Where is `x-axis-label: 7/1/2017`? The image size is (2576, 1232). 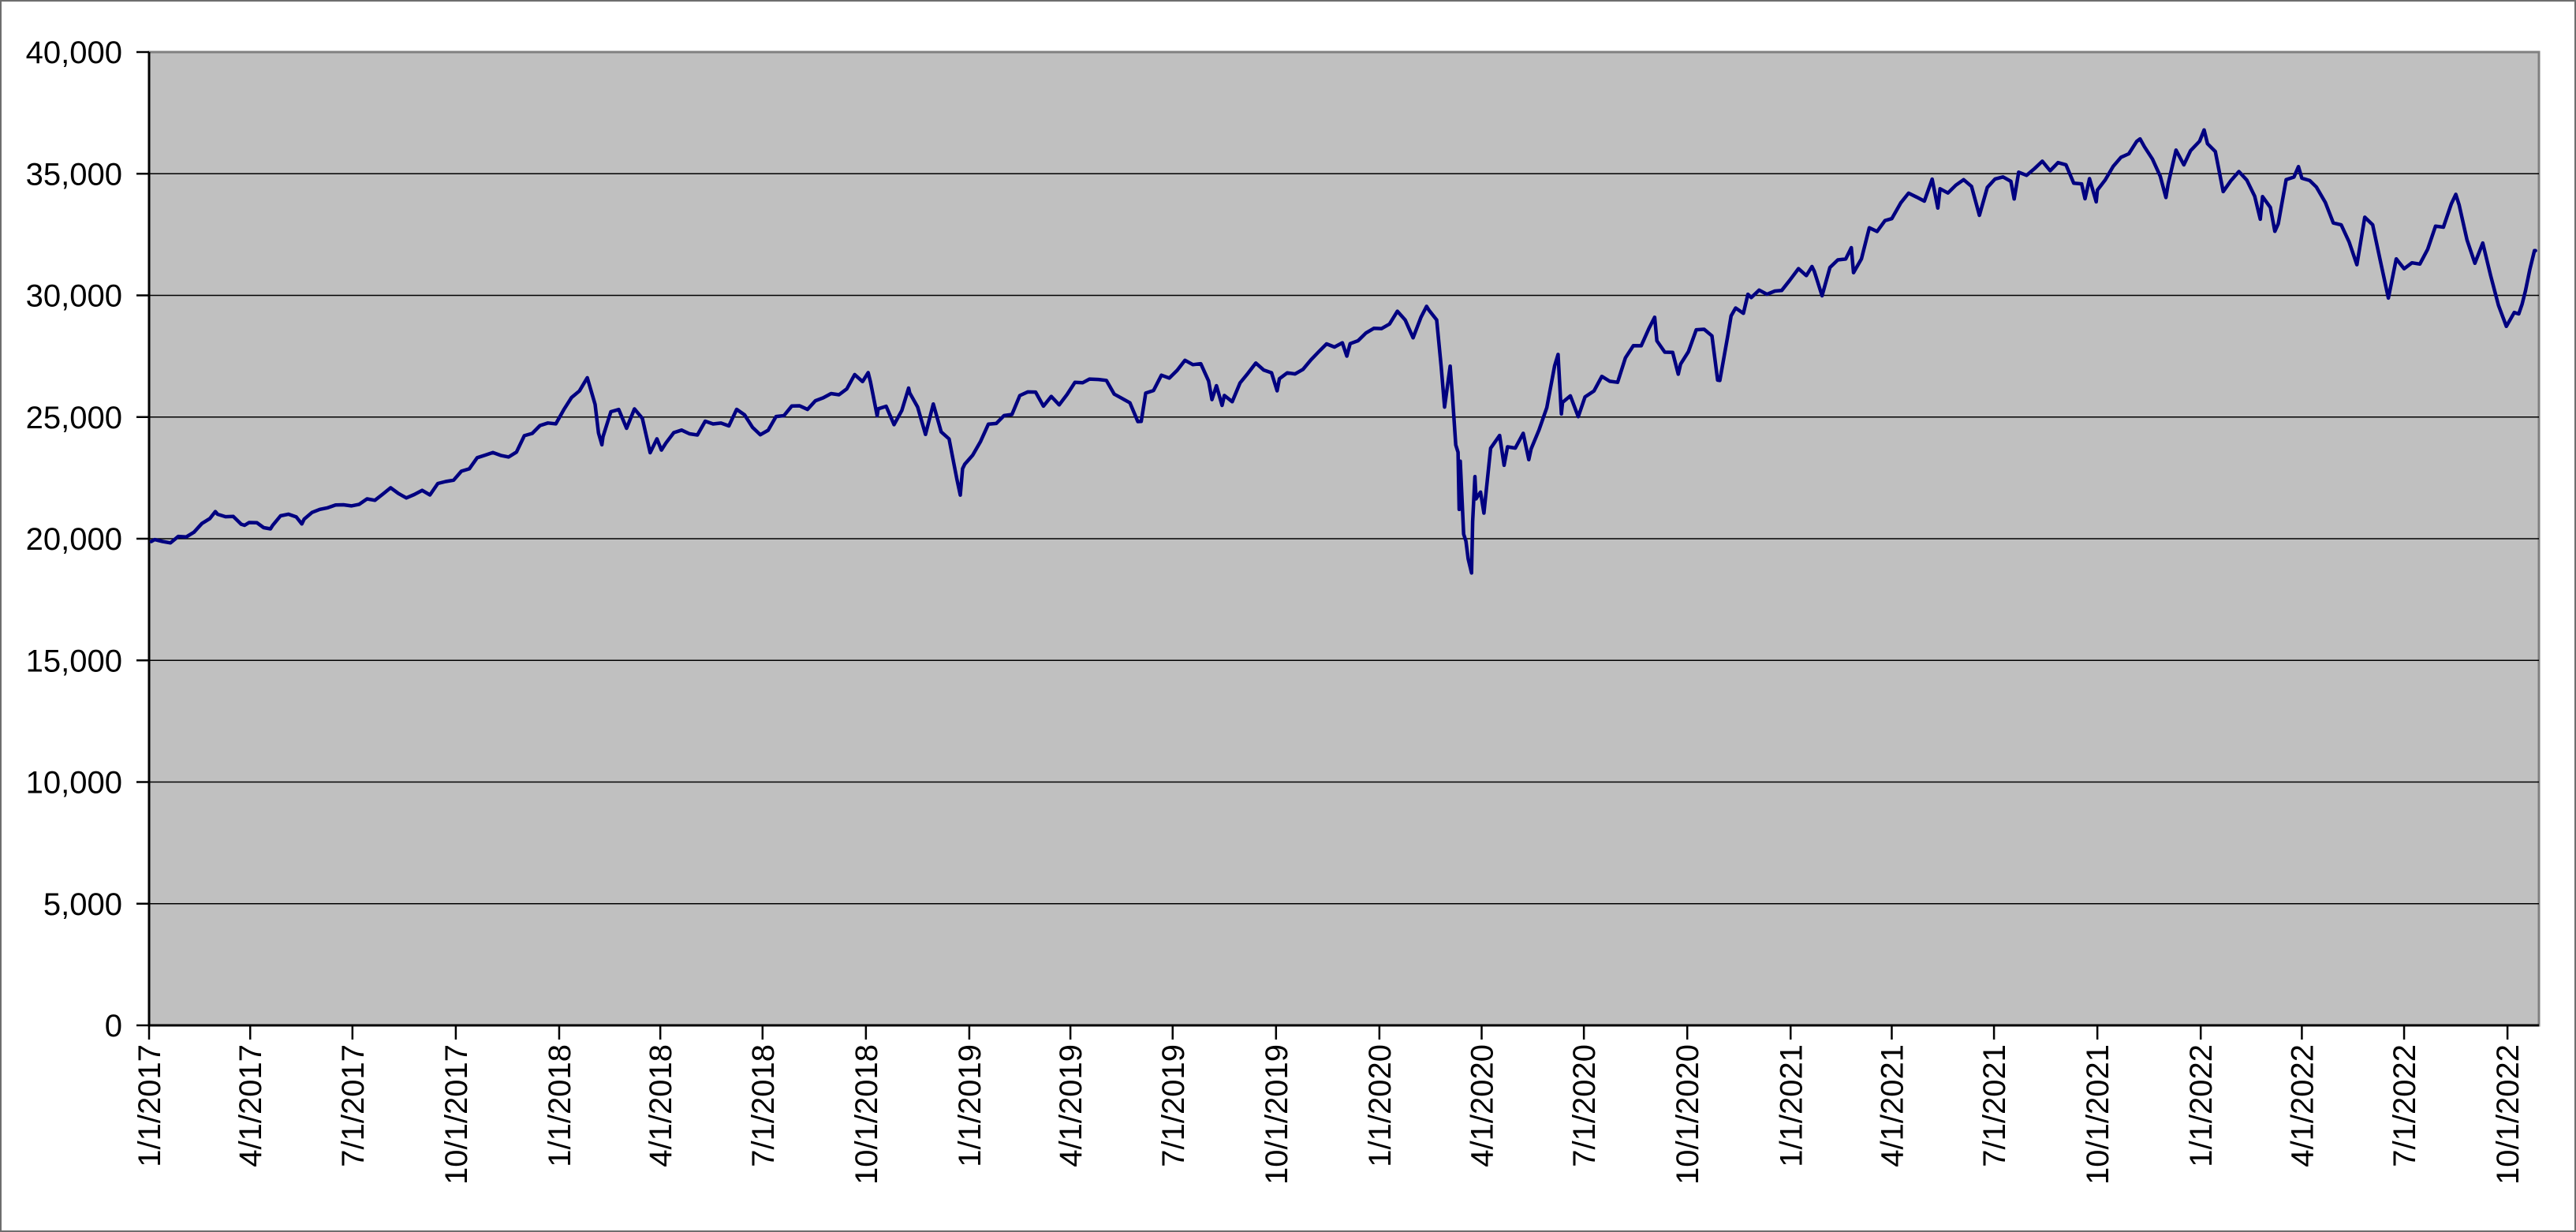
x-axis-label: 7/1/2017 is located at coordinates (353, 1105).